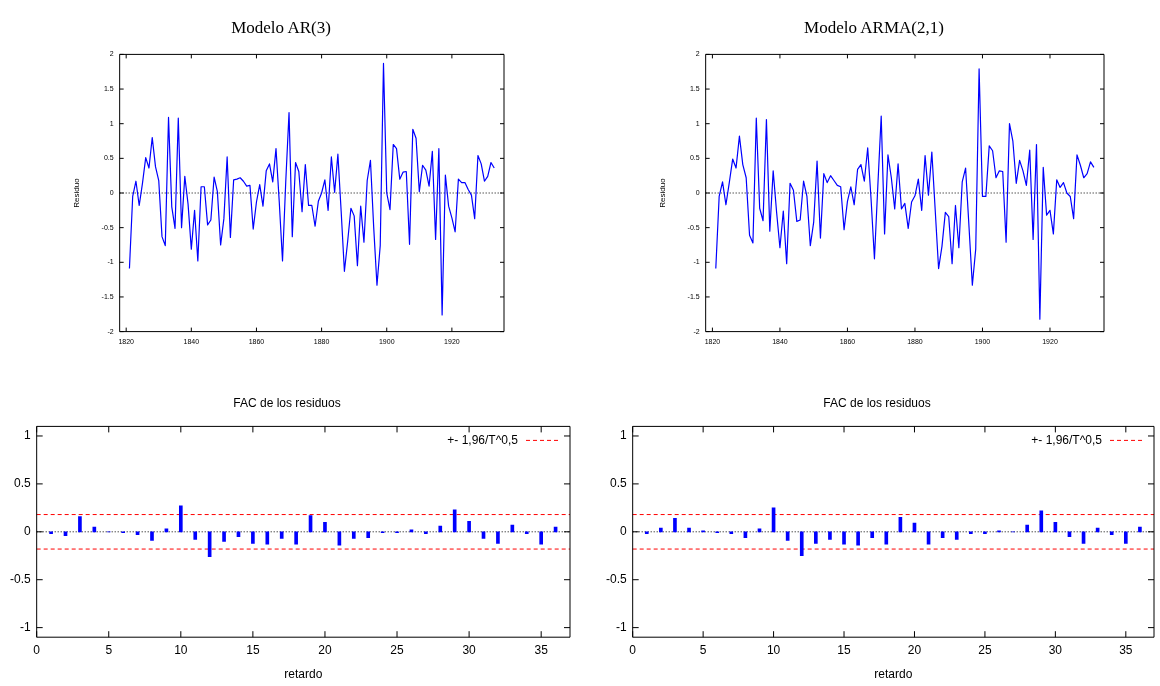 The width and height of the screenshot is (1160, 686). Describe the element at coordinates (281, 27) in the screenshot. I see `chart-title: Modelo AR(3)` at that location.